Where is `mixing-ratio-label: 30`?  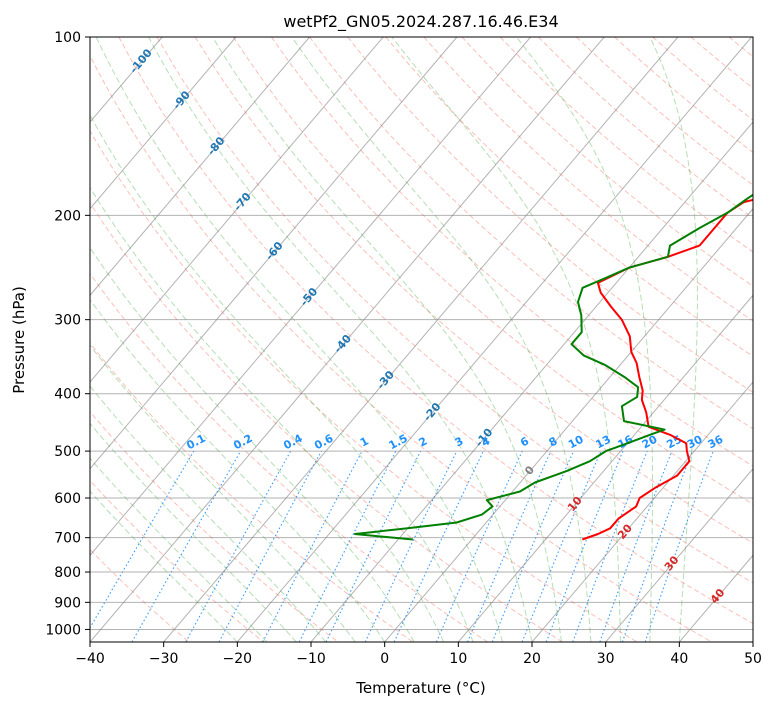 mixing-ratio-label: 30 is located at coordinates (695, 442).